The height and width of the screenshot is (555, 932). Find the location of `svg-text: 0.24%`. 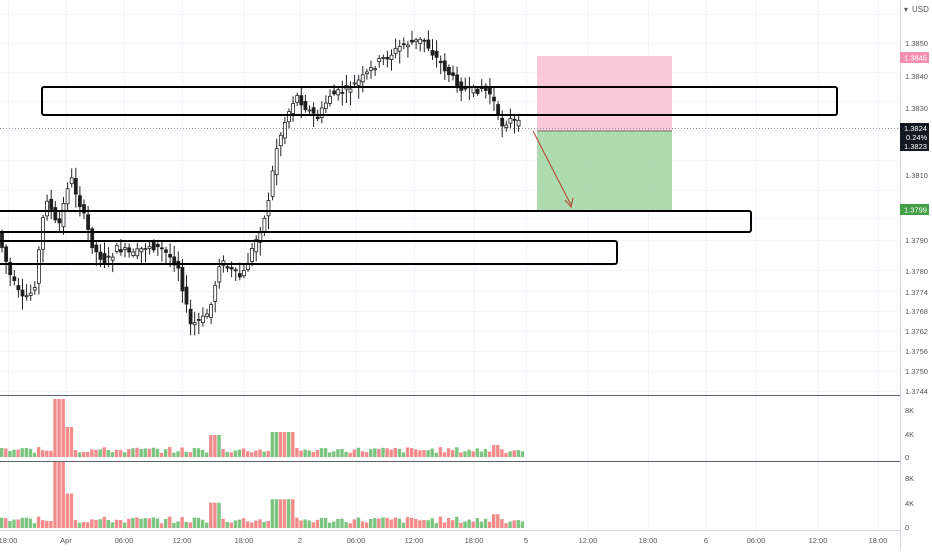

svg-text: 0.24% is located at coordinates (917, 137).